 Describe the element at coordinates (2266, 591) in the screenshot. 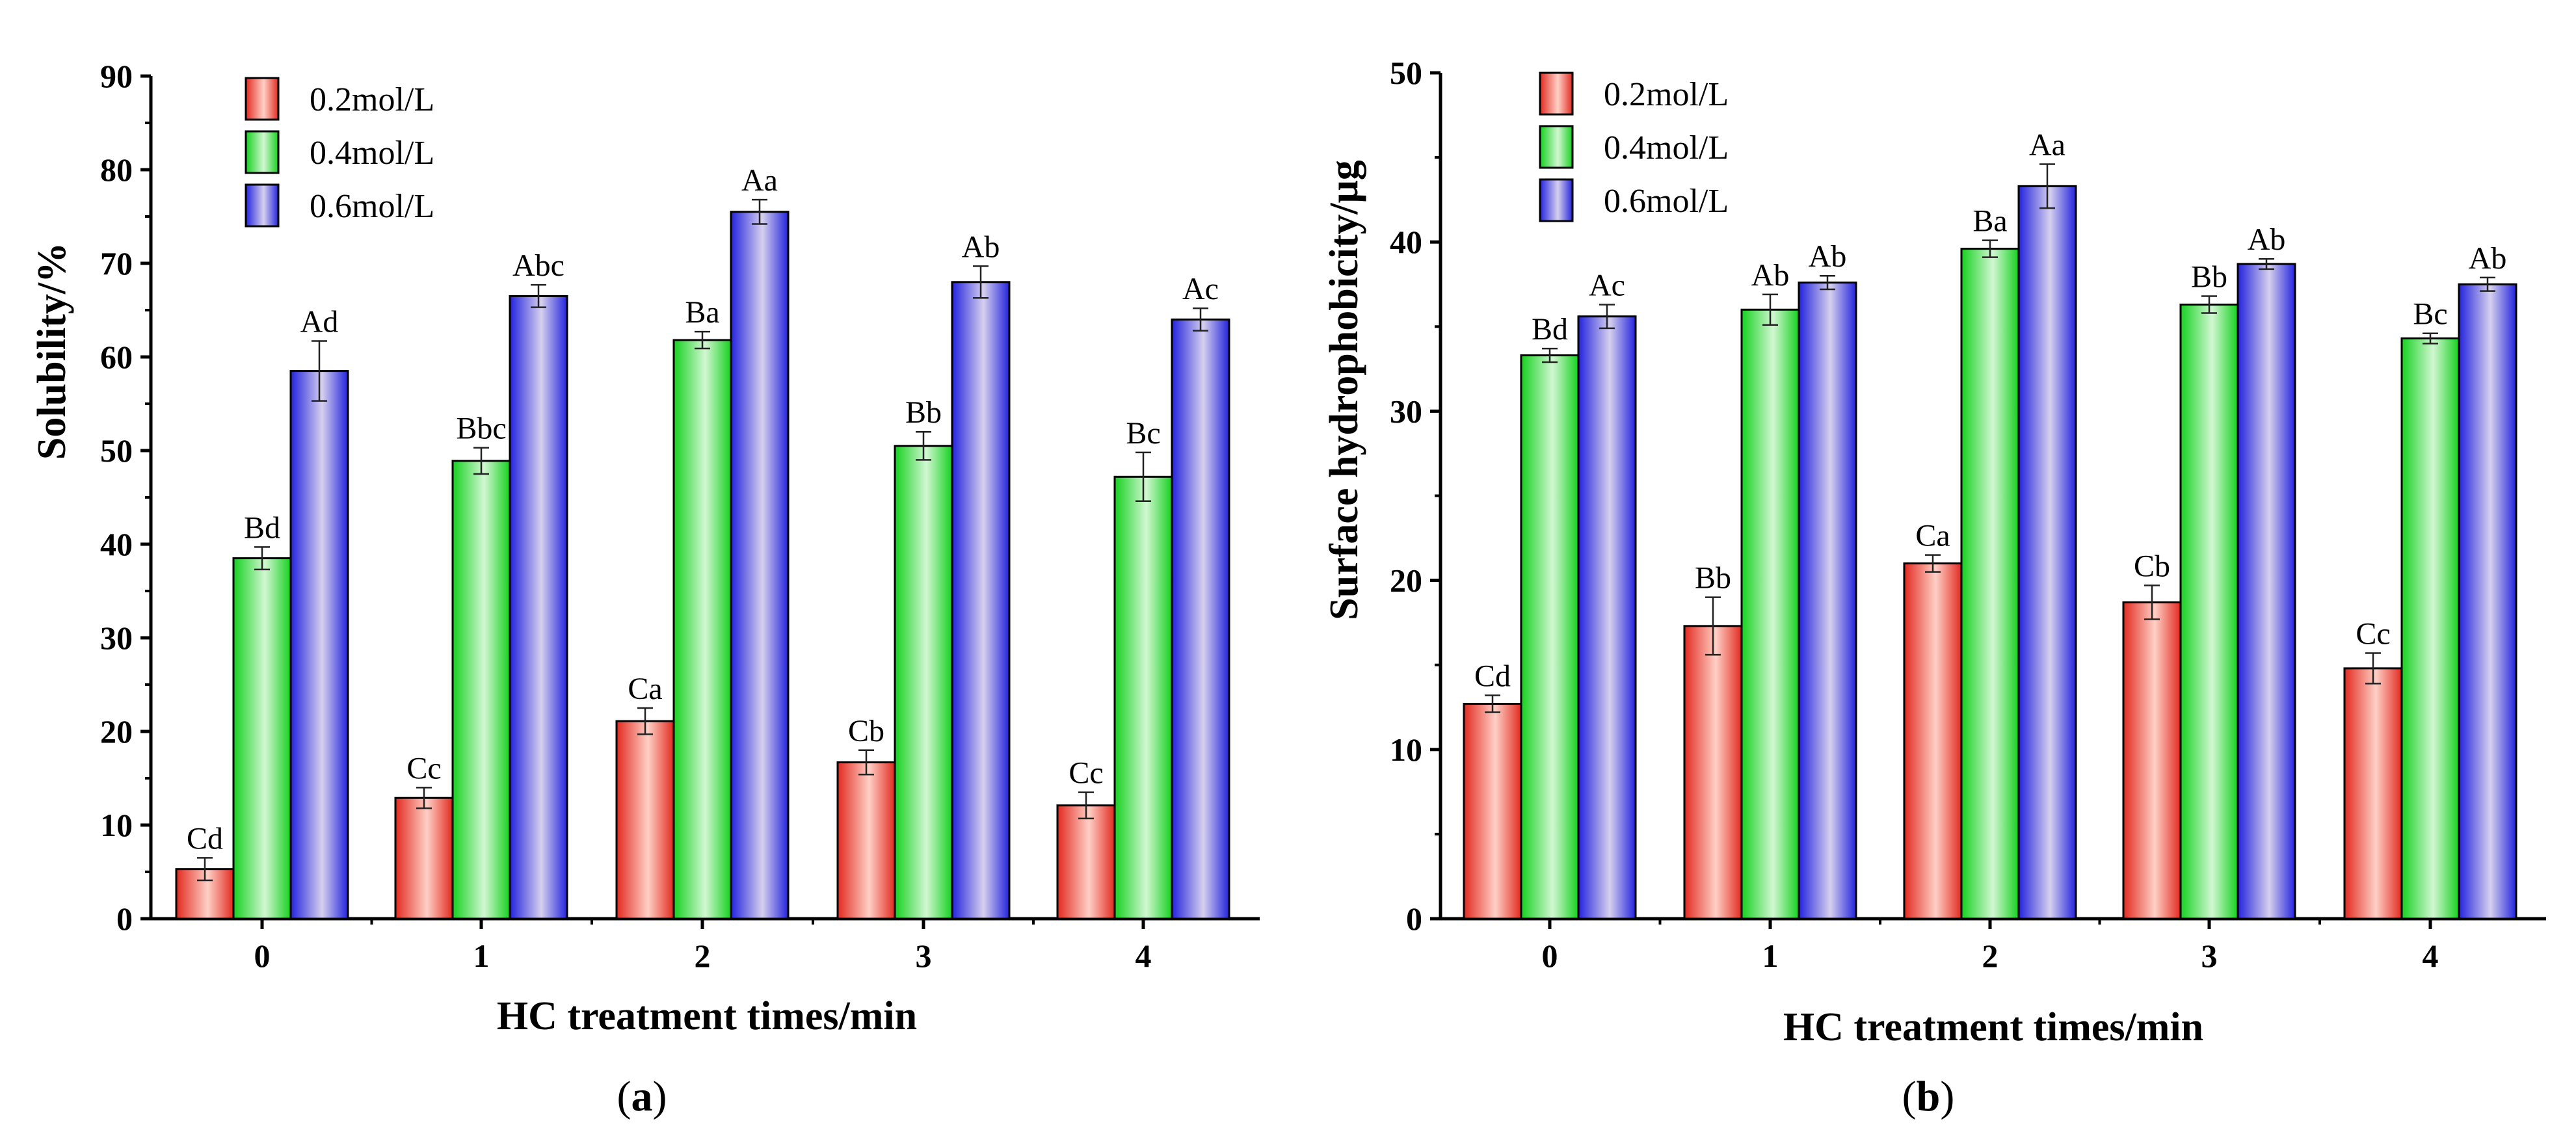

I see `bar-b-0.6mol/L-3` at that location.